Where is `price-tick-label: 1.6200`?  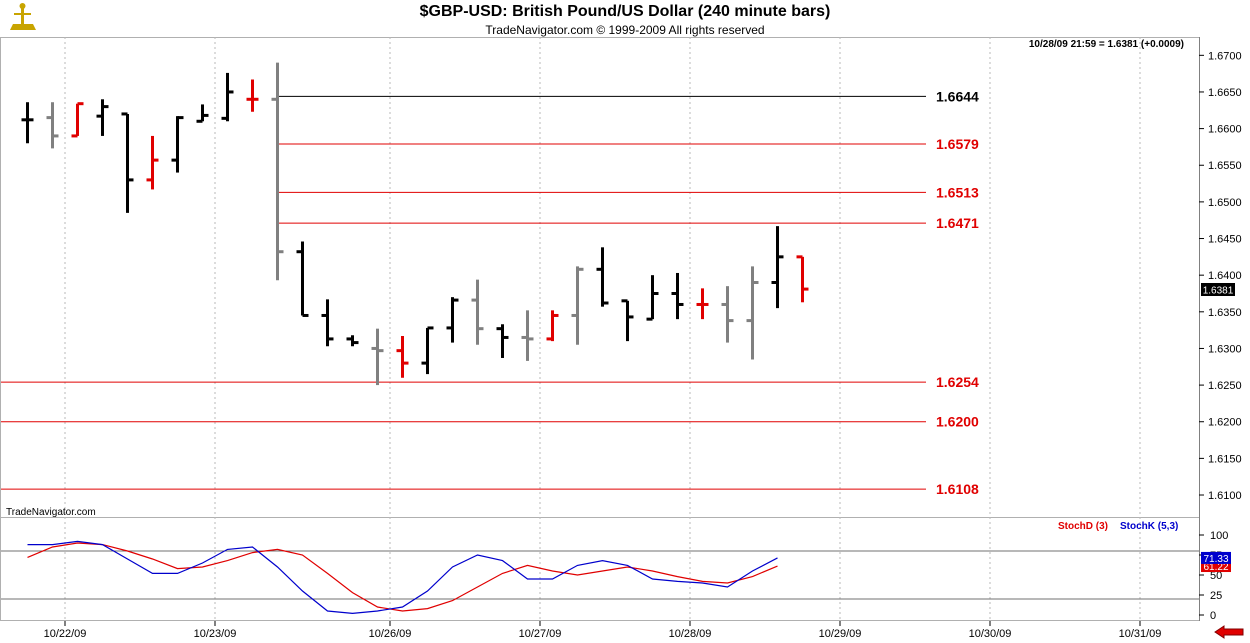 price-tick-label: 1.6200 is located at coordinates (1225, 423).